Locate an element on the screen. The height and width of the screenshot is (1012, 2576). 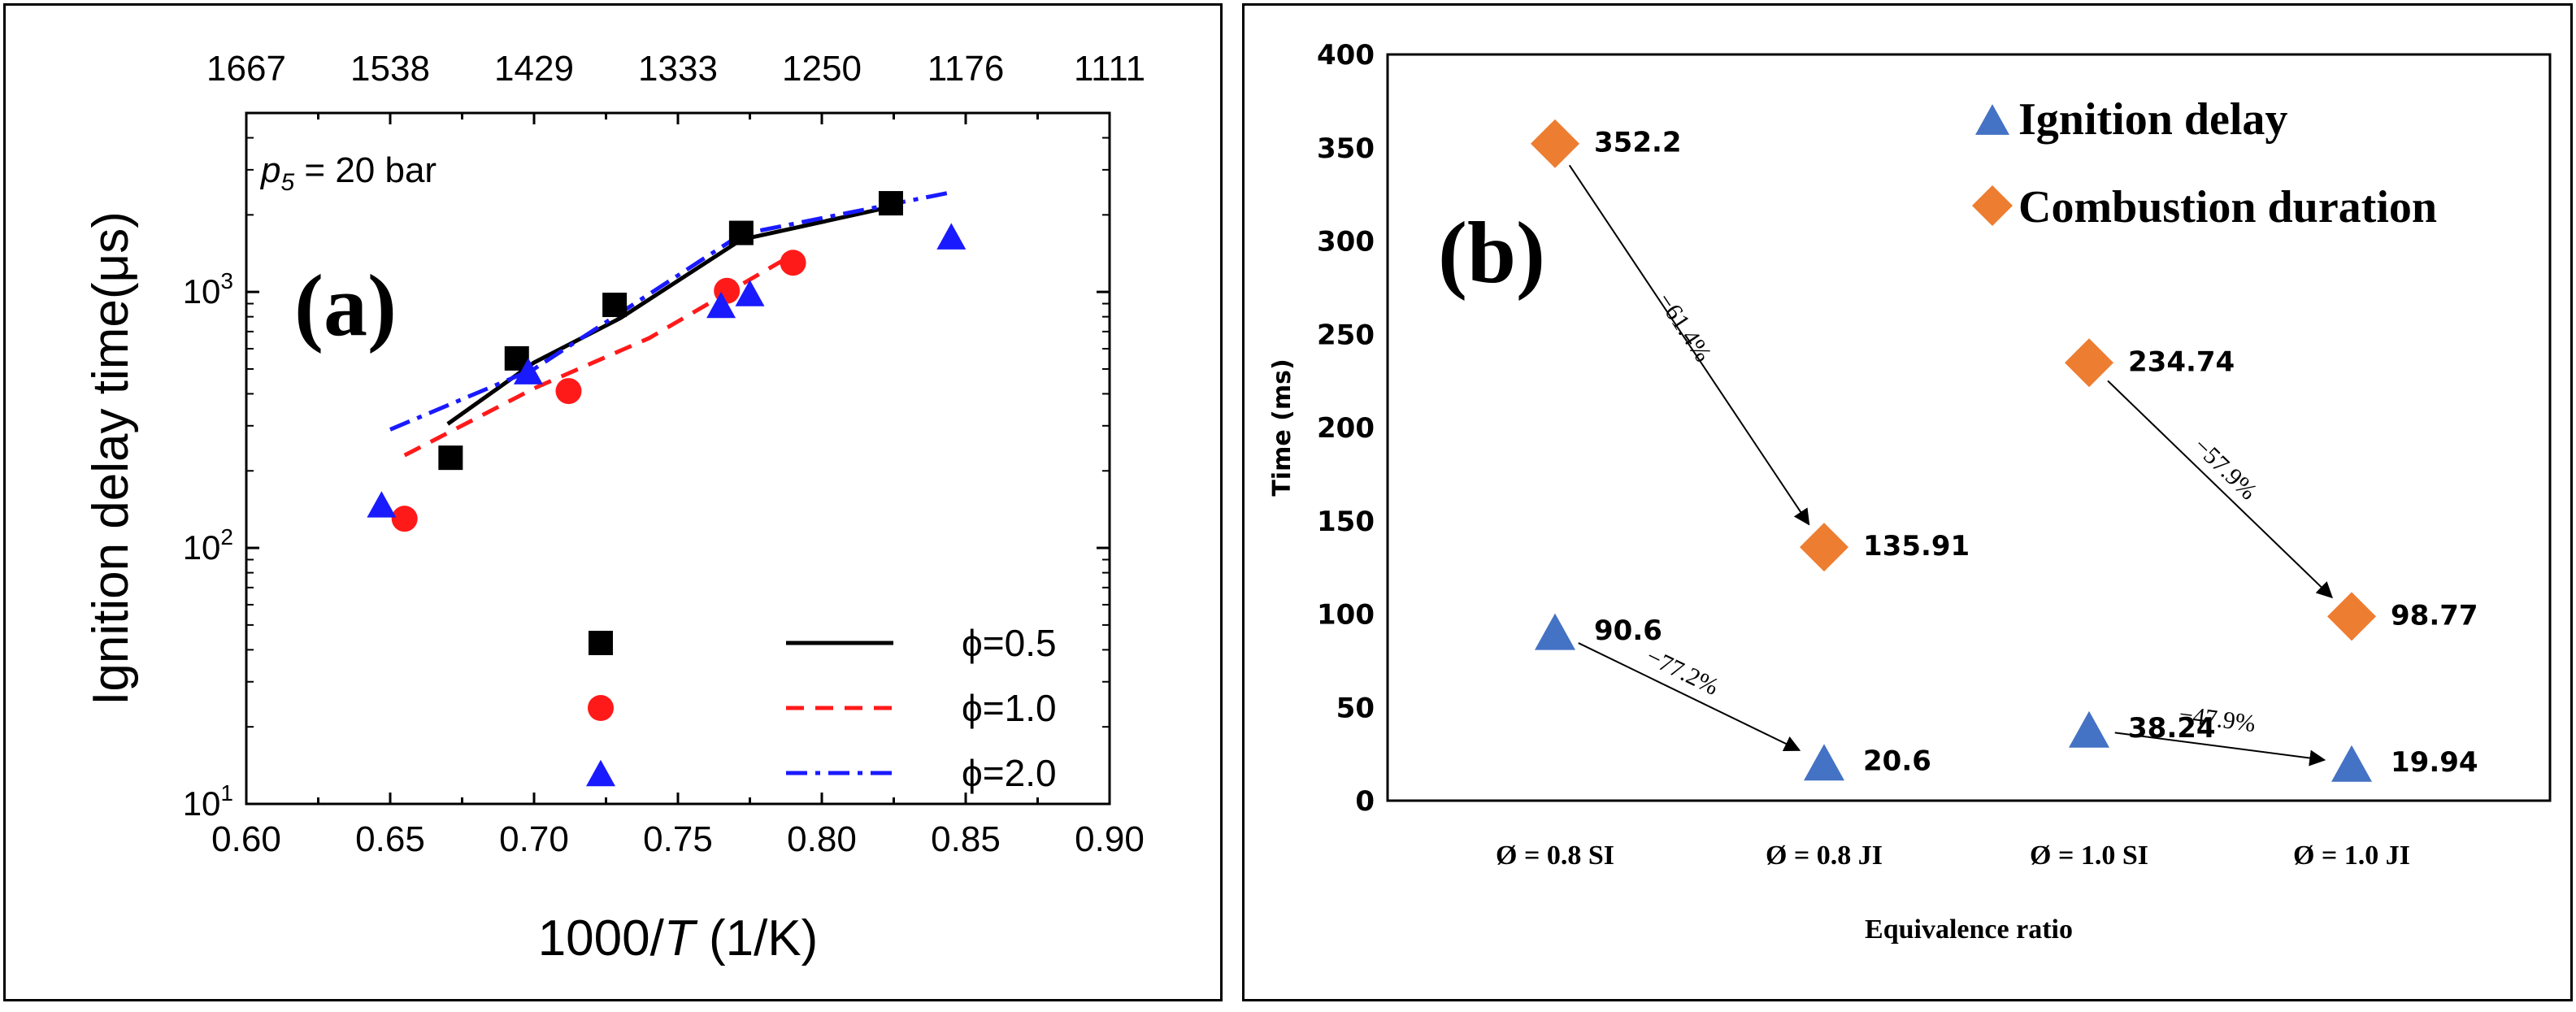
top-tick-label-a: 1429 is located at coordinates (534, 69).